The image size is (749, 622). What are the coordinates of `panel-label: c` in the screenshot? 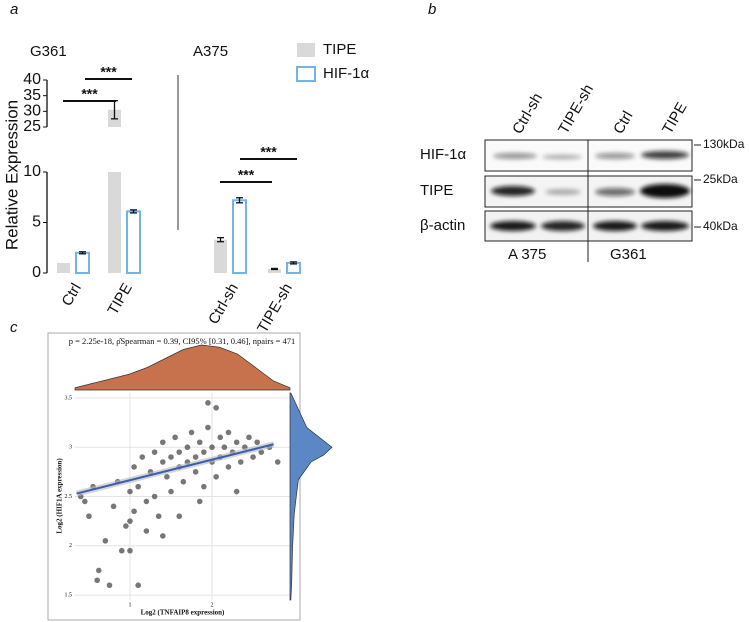 It's located at (14, 327).